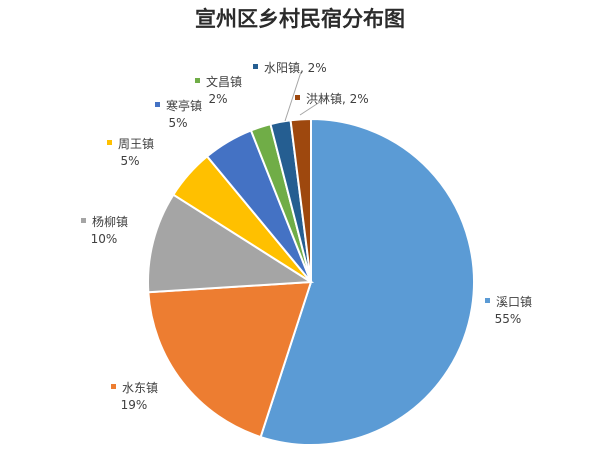  What do you see at coordinates (177, 123) in the screenshot?
I see `slice-value-5: 5%` at bounding box center [177, 123].